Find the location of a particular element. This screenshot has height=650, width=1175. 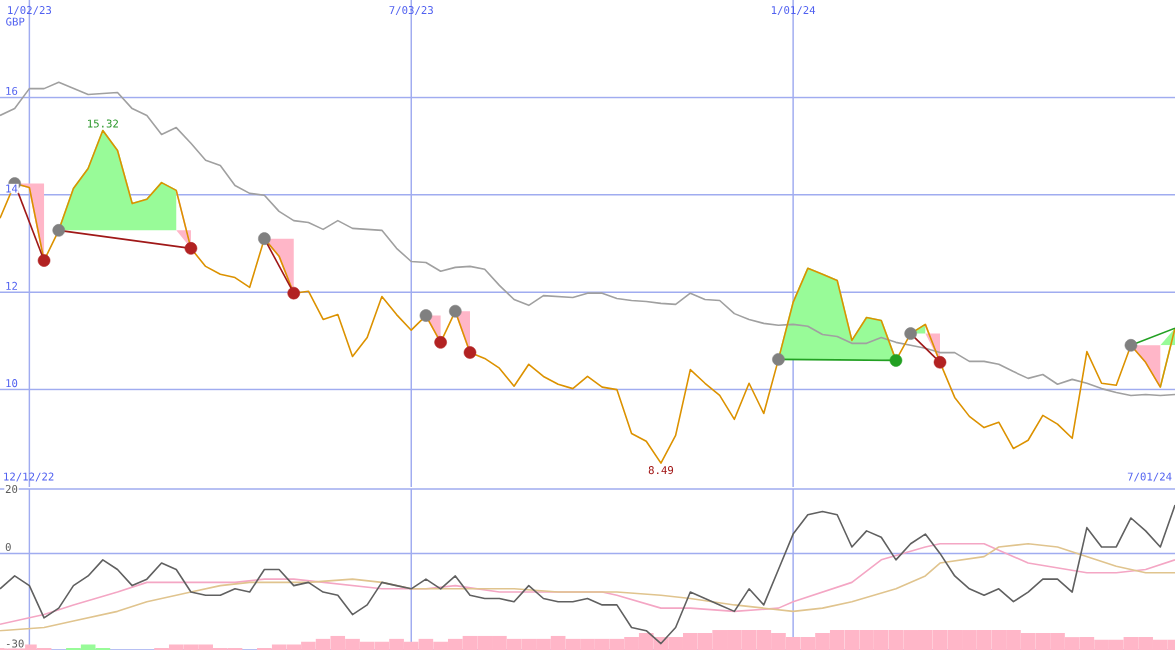

y-tick-label: 0 is located at coordinates (8, 546).